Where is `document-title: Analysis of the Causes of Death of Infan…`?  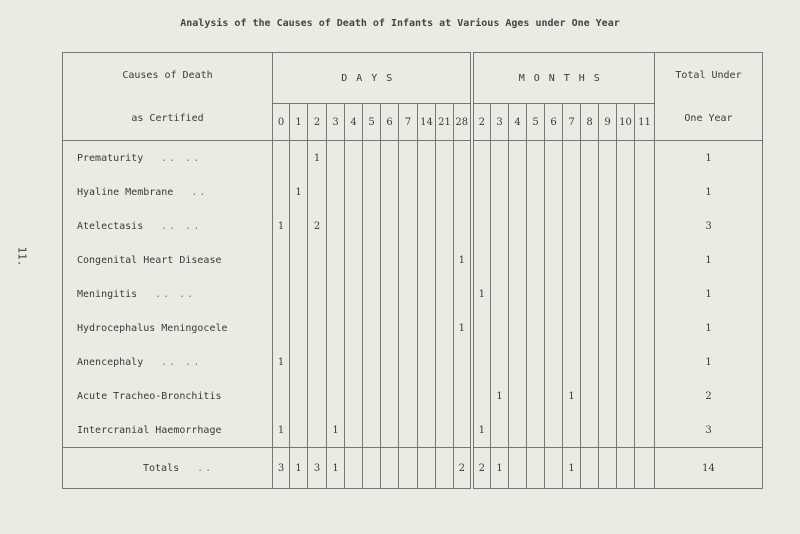
document-title: Analysis of the Causes of Death of Infan… is located at coordinates (400, 23).